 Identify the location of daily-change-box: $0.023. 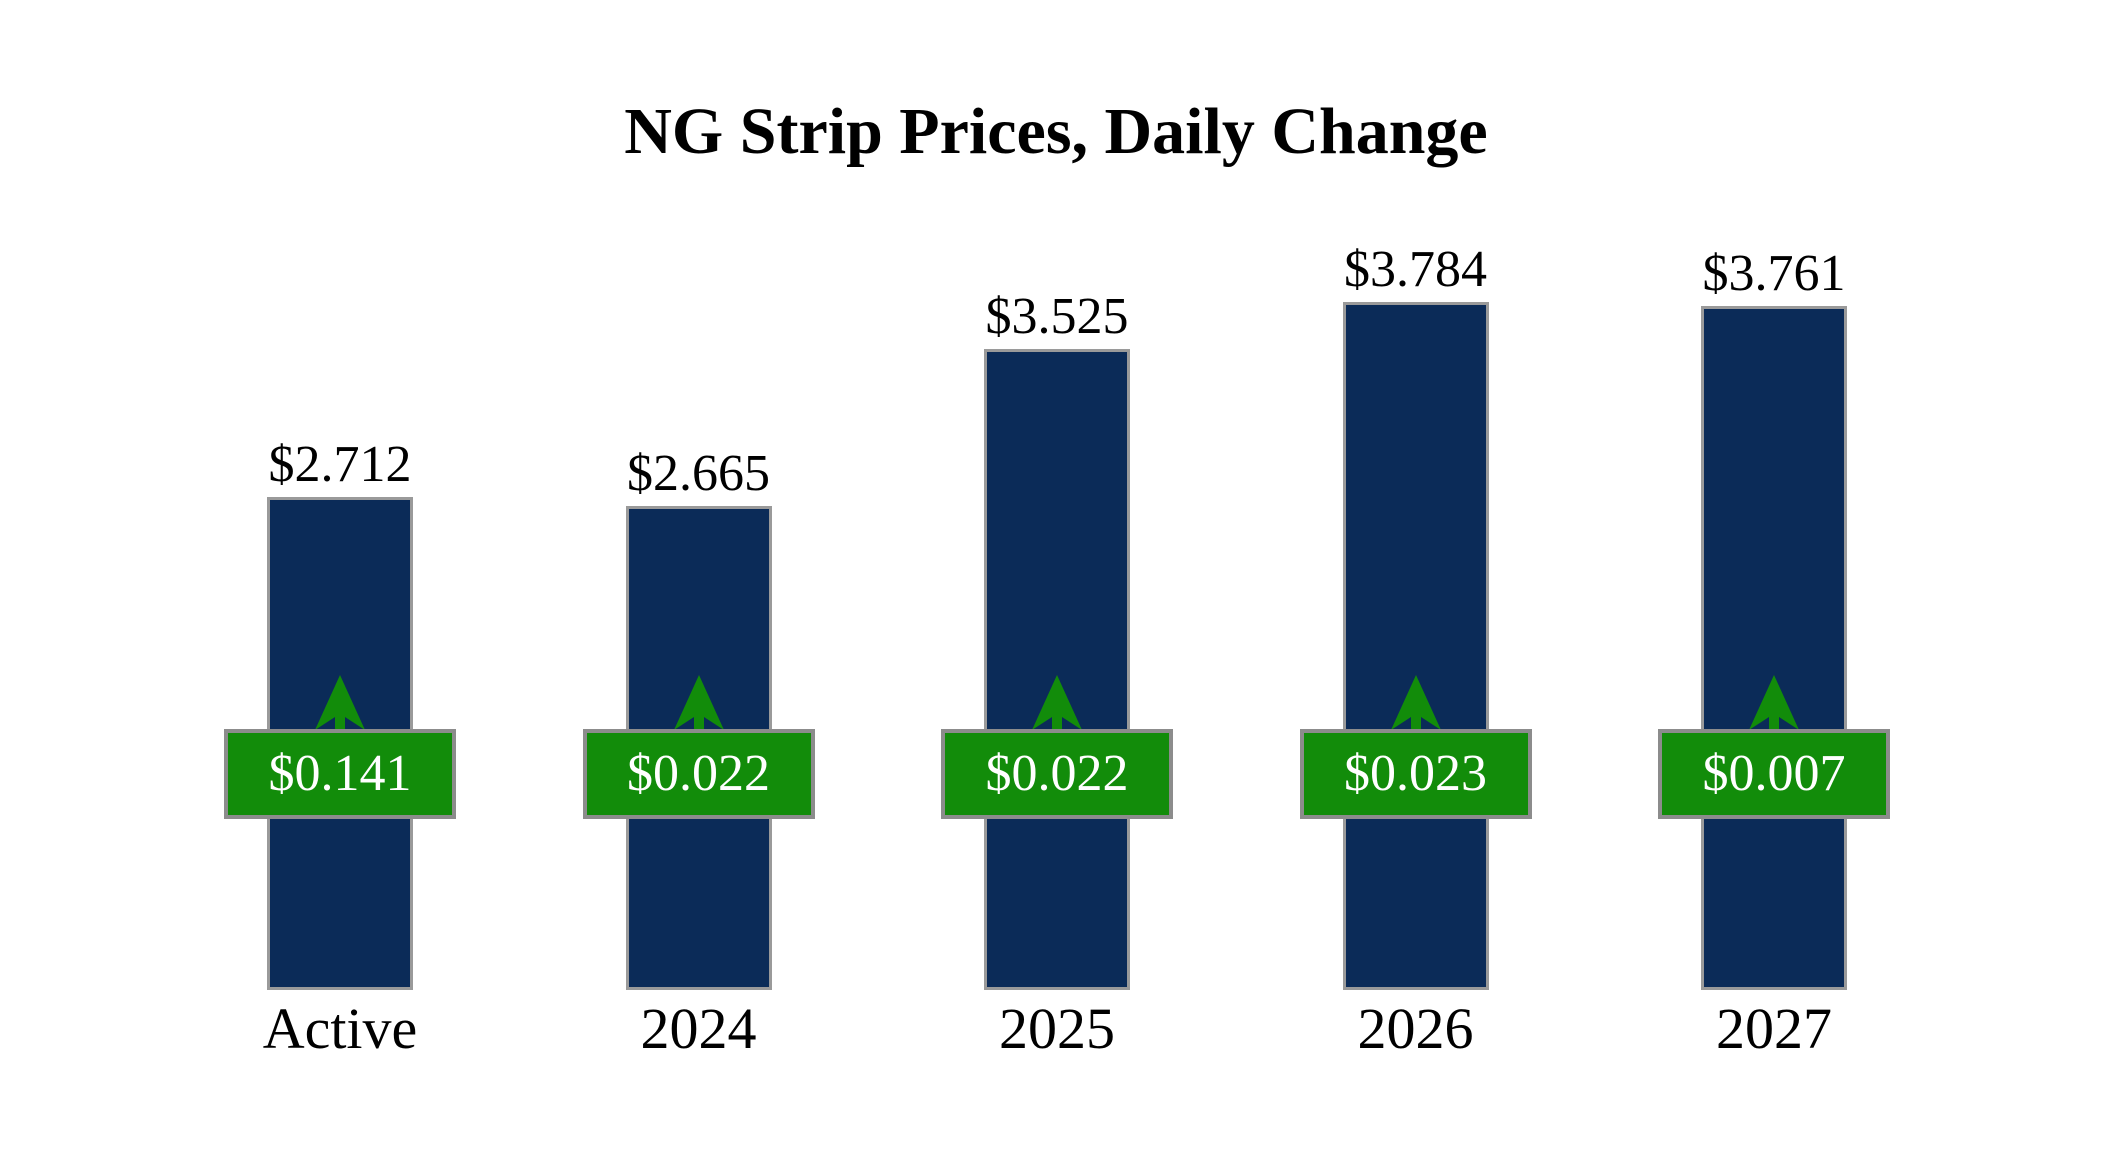
(1415, 774).